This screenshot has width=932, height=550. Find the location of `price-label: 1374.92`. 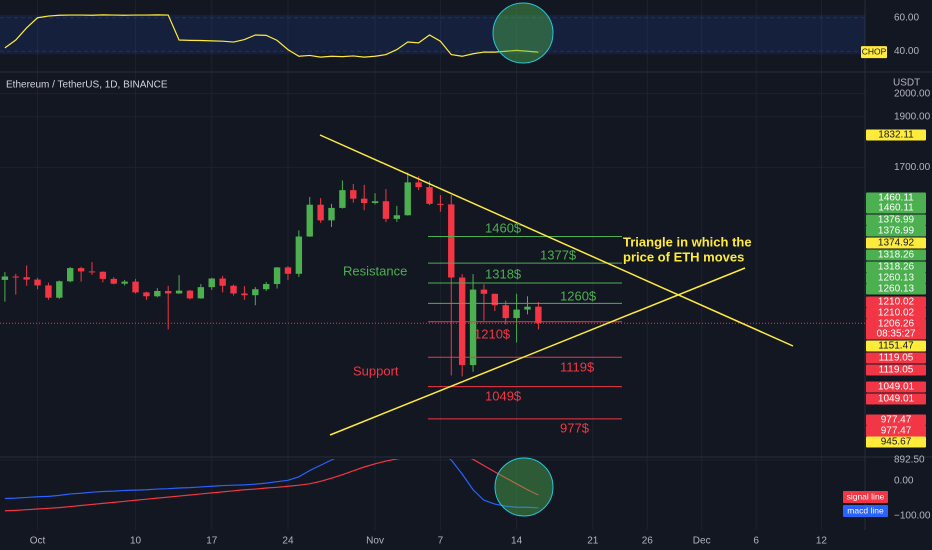

price-label: 1374.92 is located at coordinates (896, 243).